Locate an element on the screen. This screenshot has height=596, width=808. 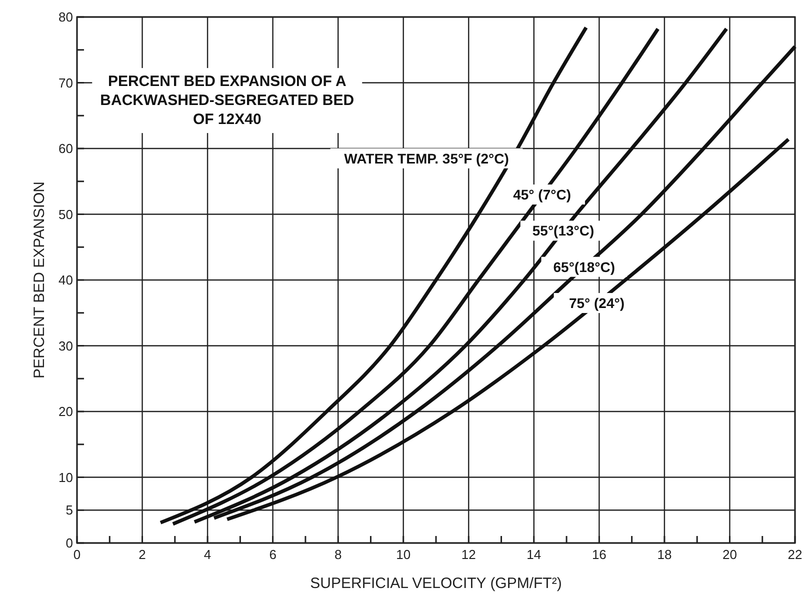
x-tick-label: 8 is located at coordinates (338, 554).